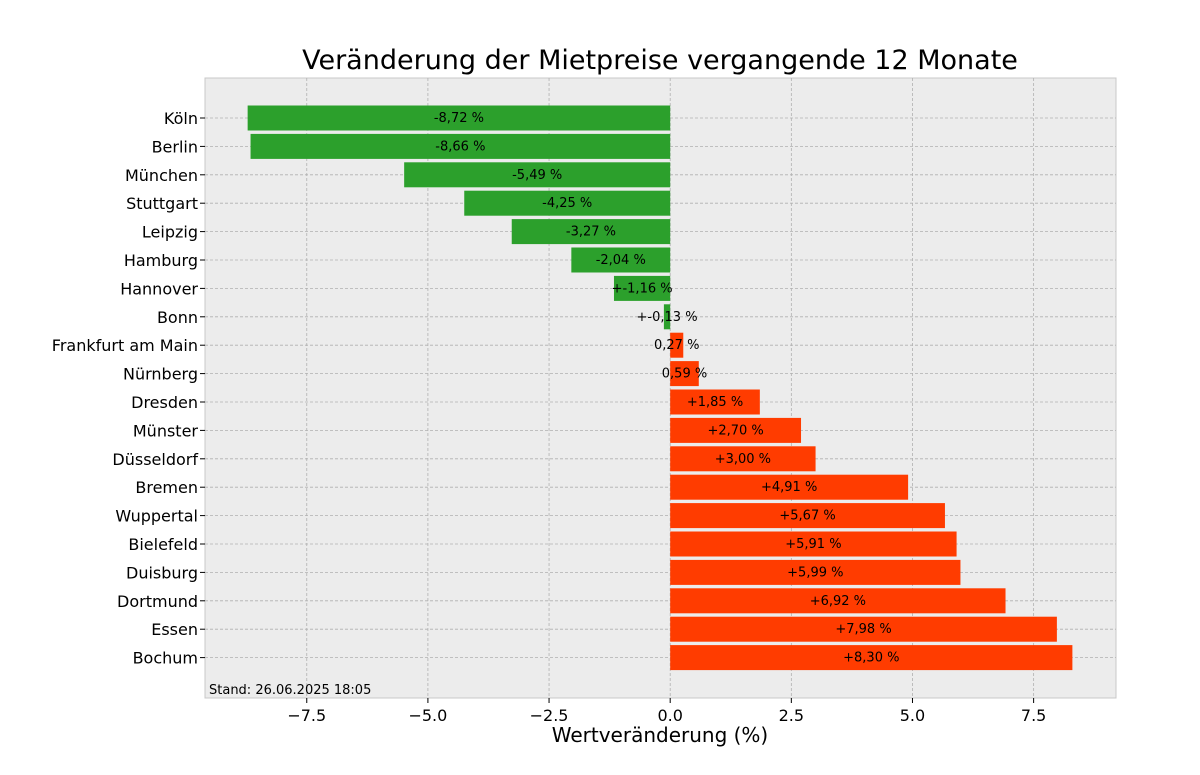  I want to click on data-label: +5,91 %, so click(813, 544).